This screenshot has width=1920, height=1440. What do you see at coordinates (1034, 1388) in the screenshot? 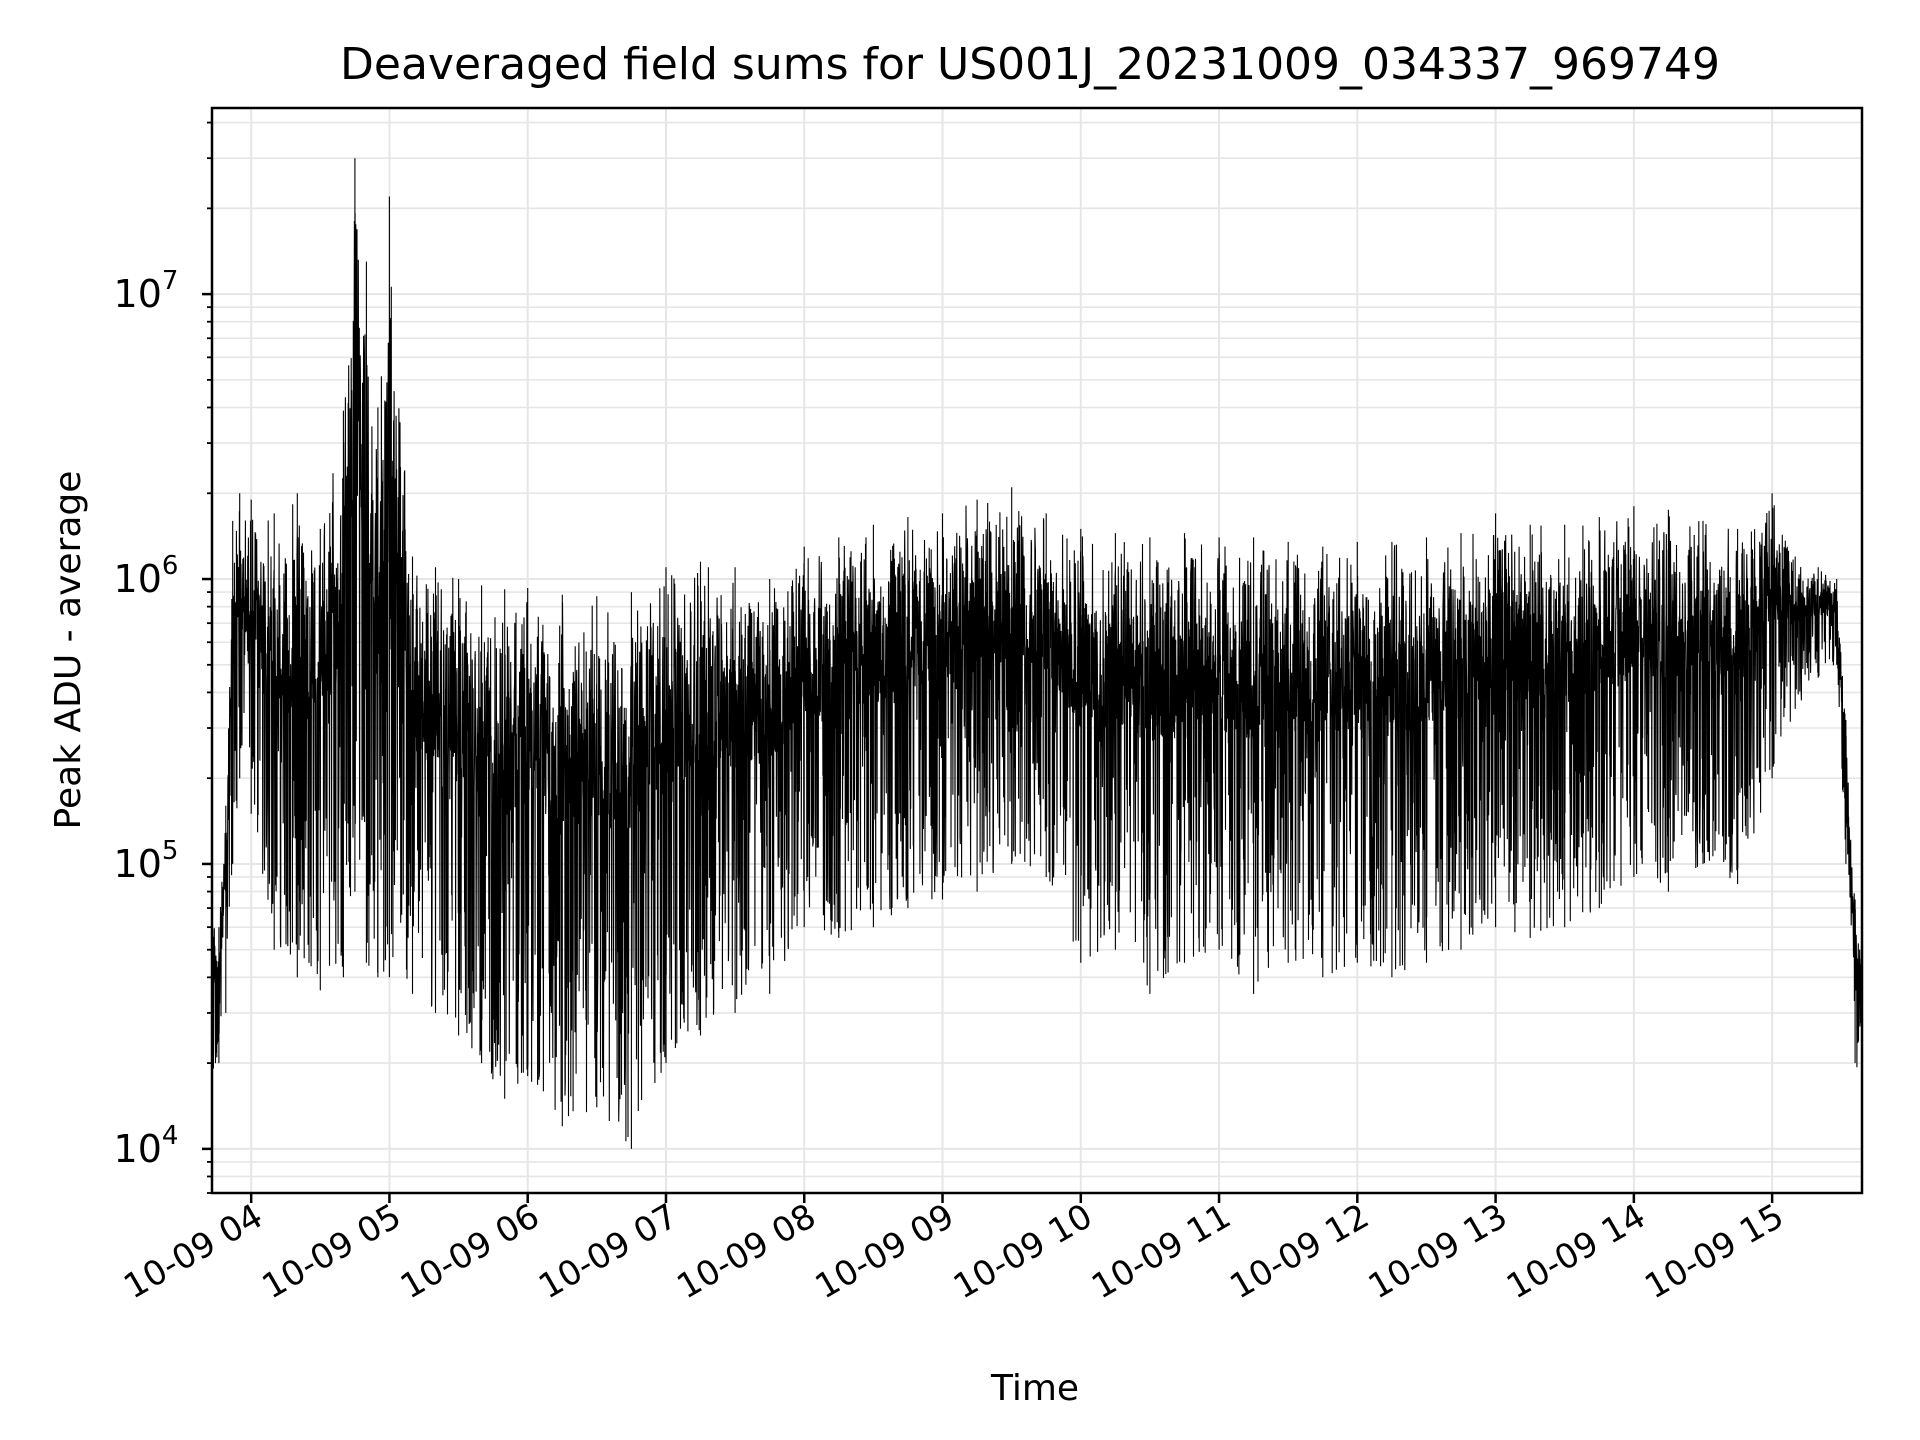
I see `x-axis-label: Time` at bounding box center [1034, 1388].